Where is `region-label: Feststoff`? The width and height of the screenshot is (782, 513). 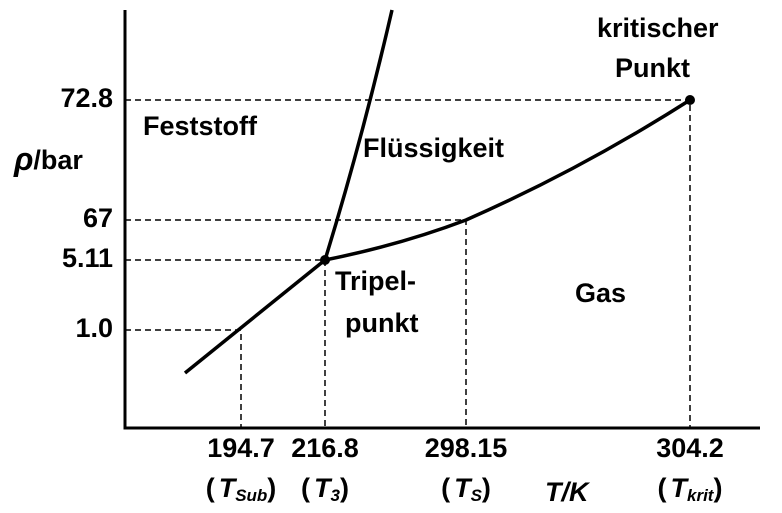 region-label: Feststoff is located at coordinates (200, 126).